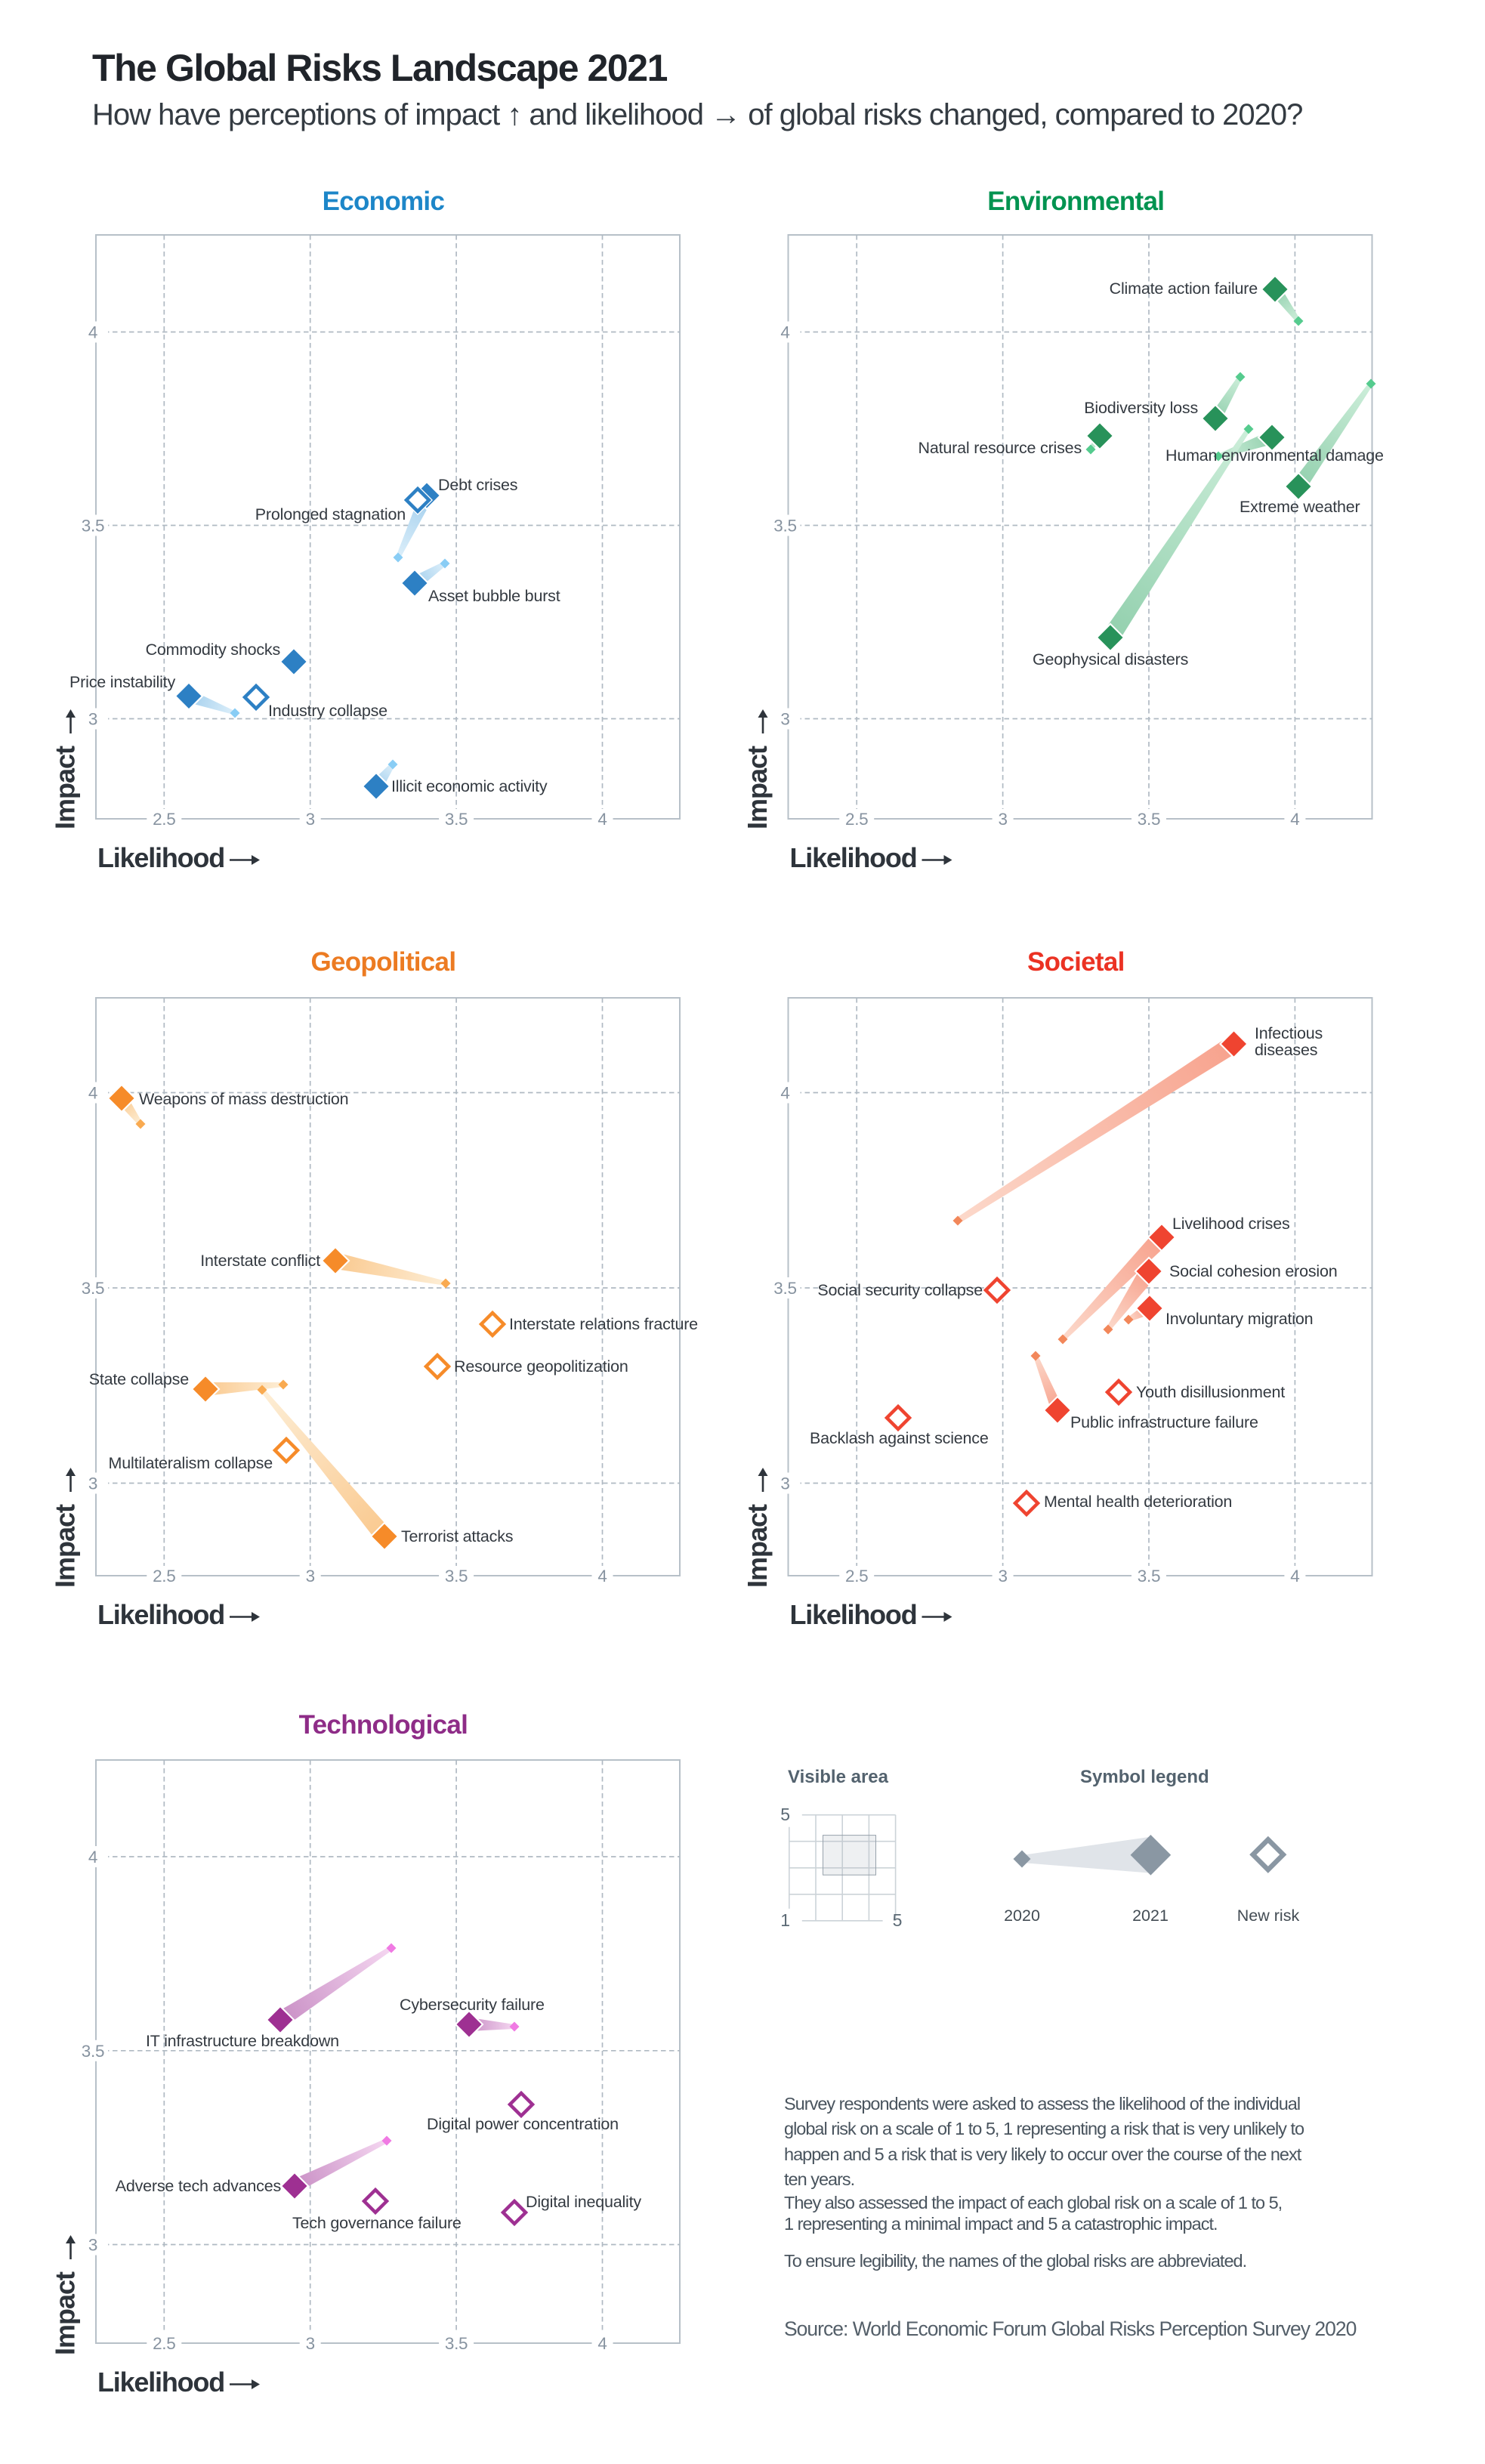 The width and height of the screenshot is (1485, 2464). I want to click on svg-text: State collapse, so click(139, 1379).